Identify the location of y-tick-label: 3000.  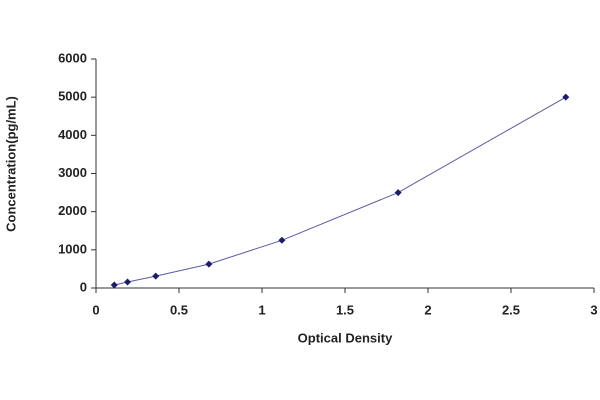
(72, 172).